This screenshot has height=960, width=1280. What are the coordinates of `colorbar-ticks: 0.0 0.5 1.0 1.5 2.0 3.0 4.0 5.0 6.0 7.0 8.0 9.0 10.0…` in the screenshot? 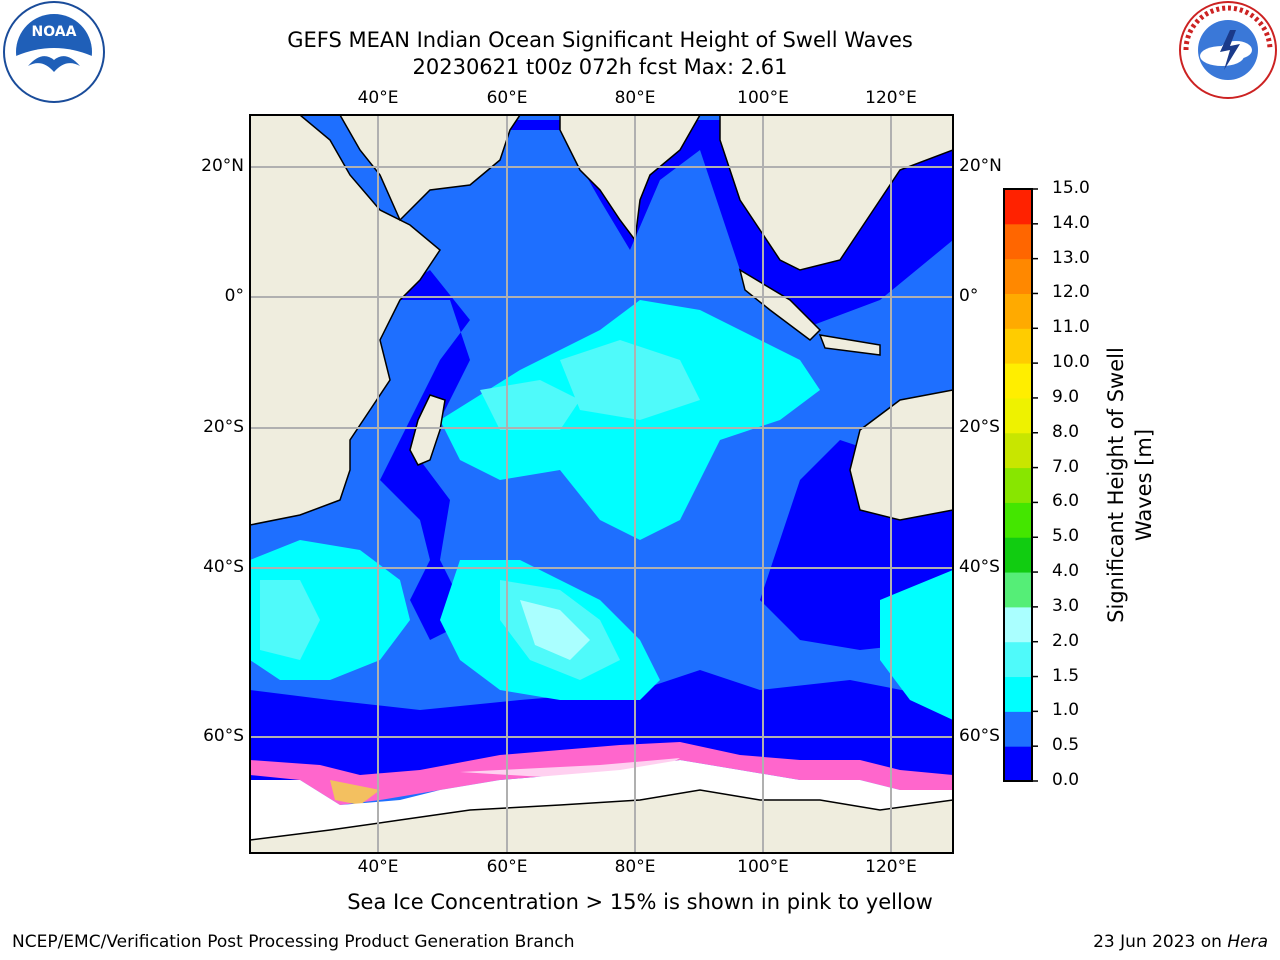 It's located at (1082, 480).